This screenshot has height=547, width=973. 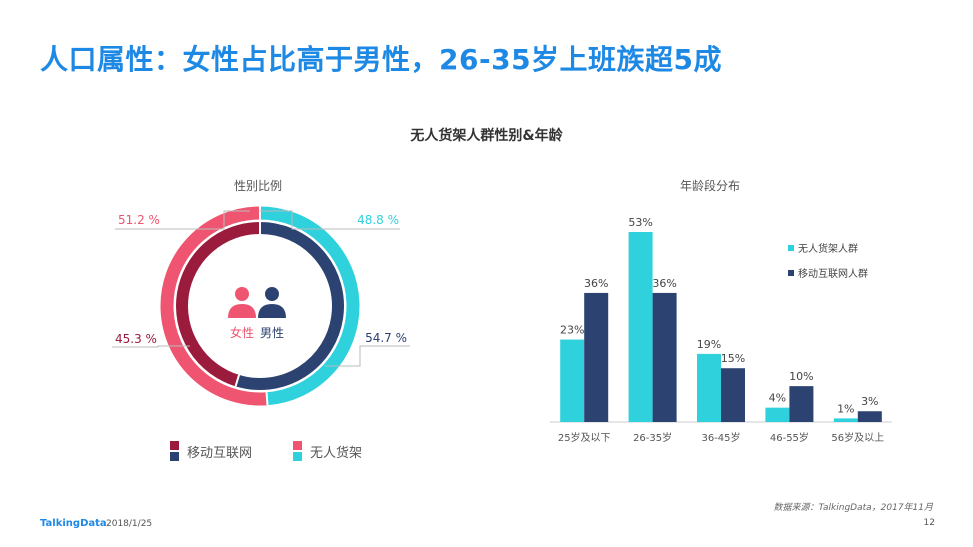 I want to click on page-number: 12, so click(x=929, y=523).